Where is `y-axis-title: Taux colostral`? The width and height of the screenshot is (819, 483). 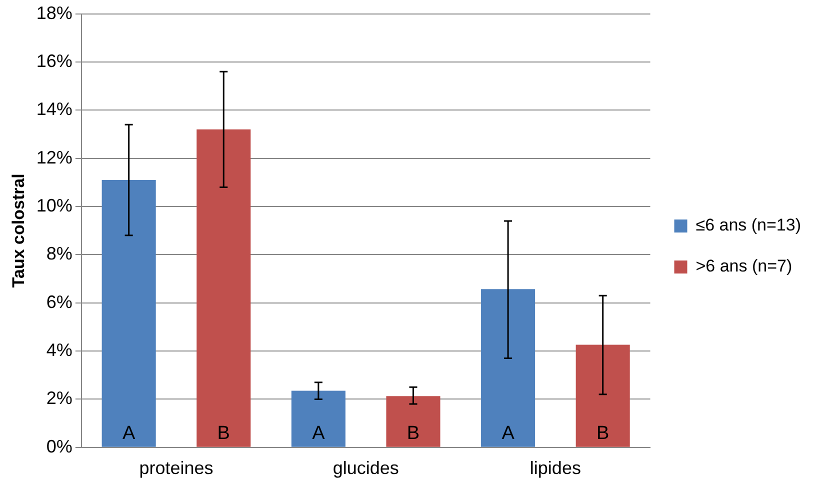
y-axis-title: Taux colostral is located at coordinates (18, 231).